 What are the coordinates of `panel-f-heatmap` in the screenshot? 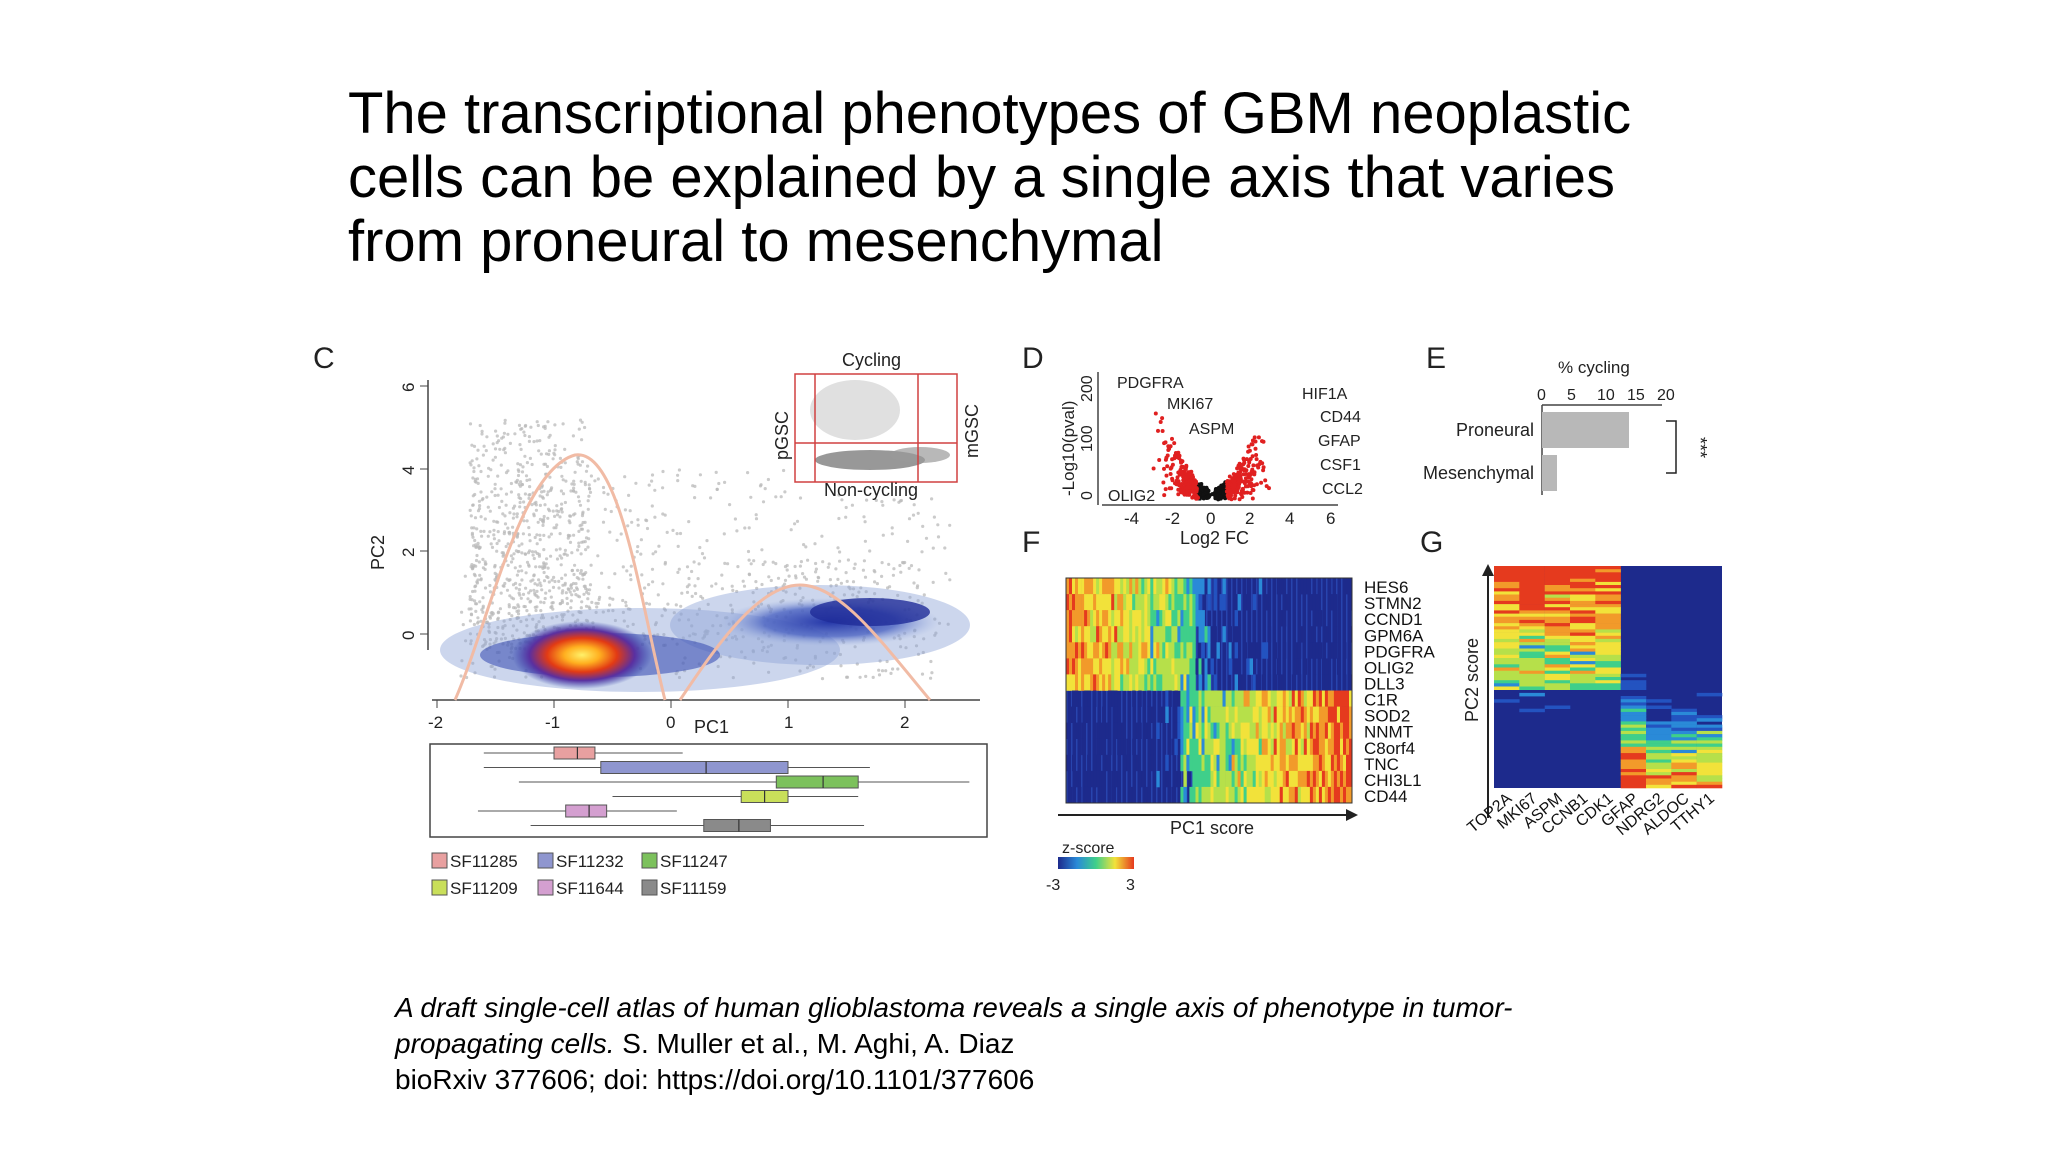 It's located at (1209, 691).